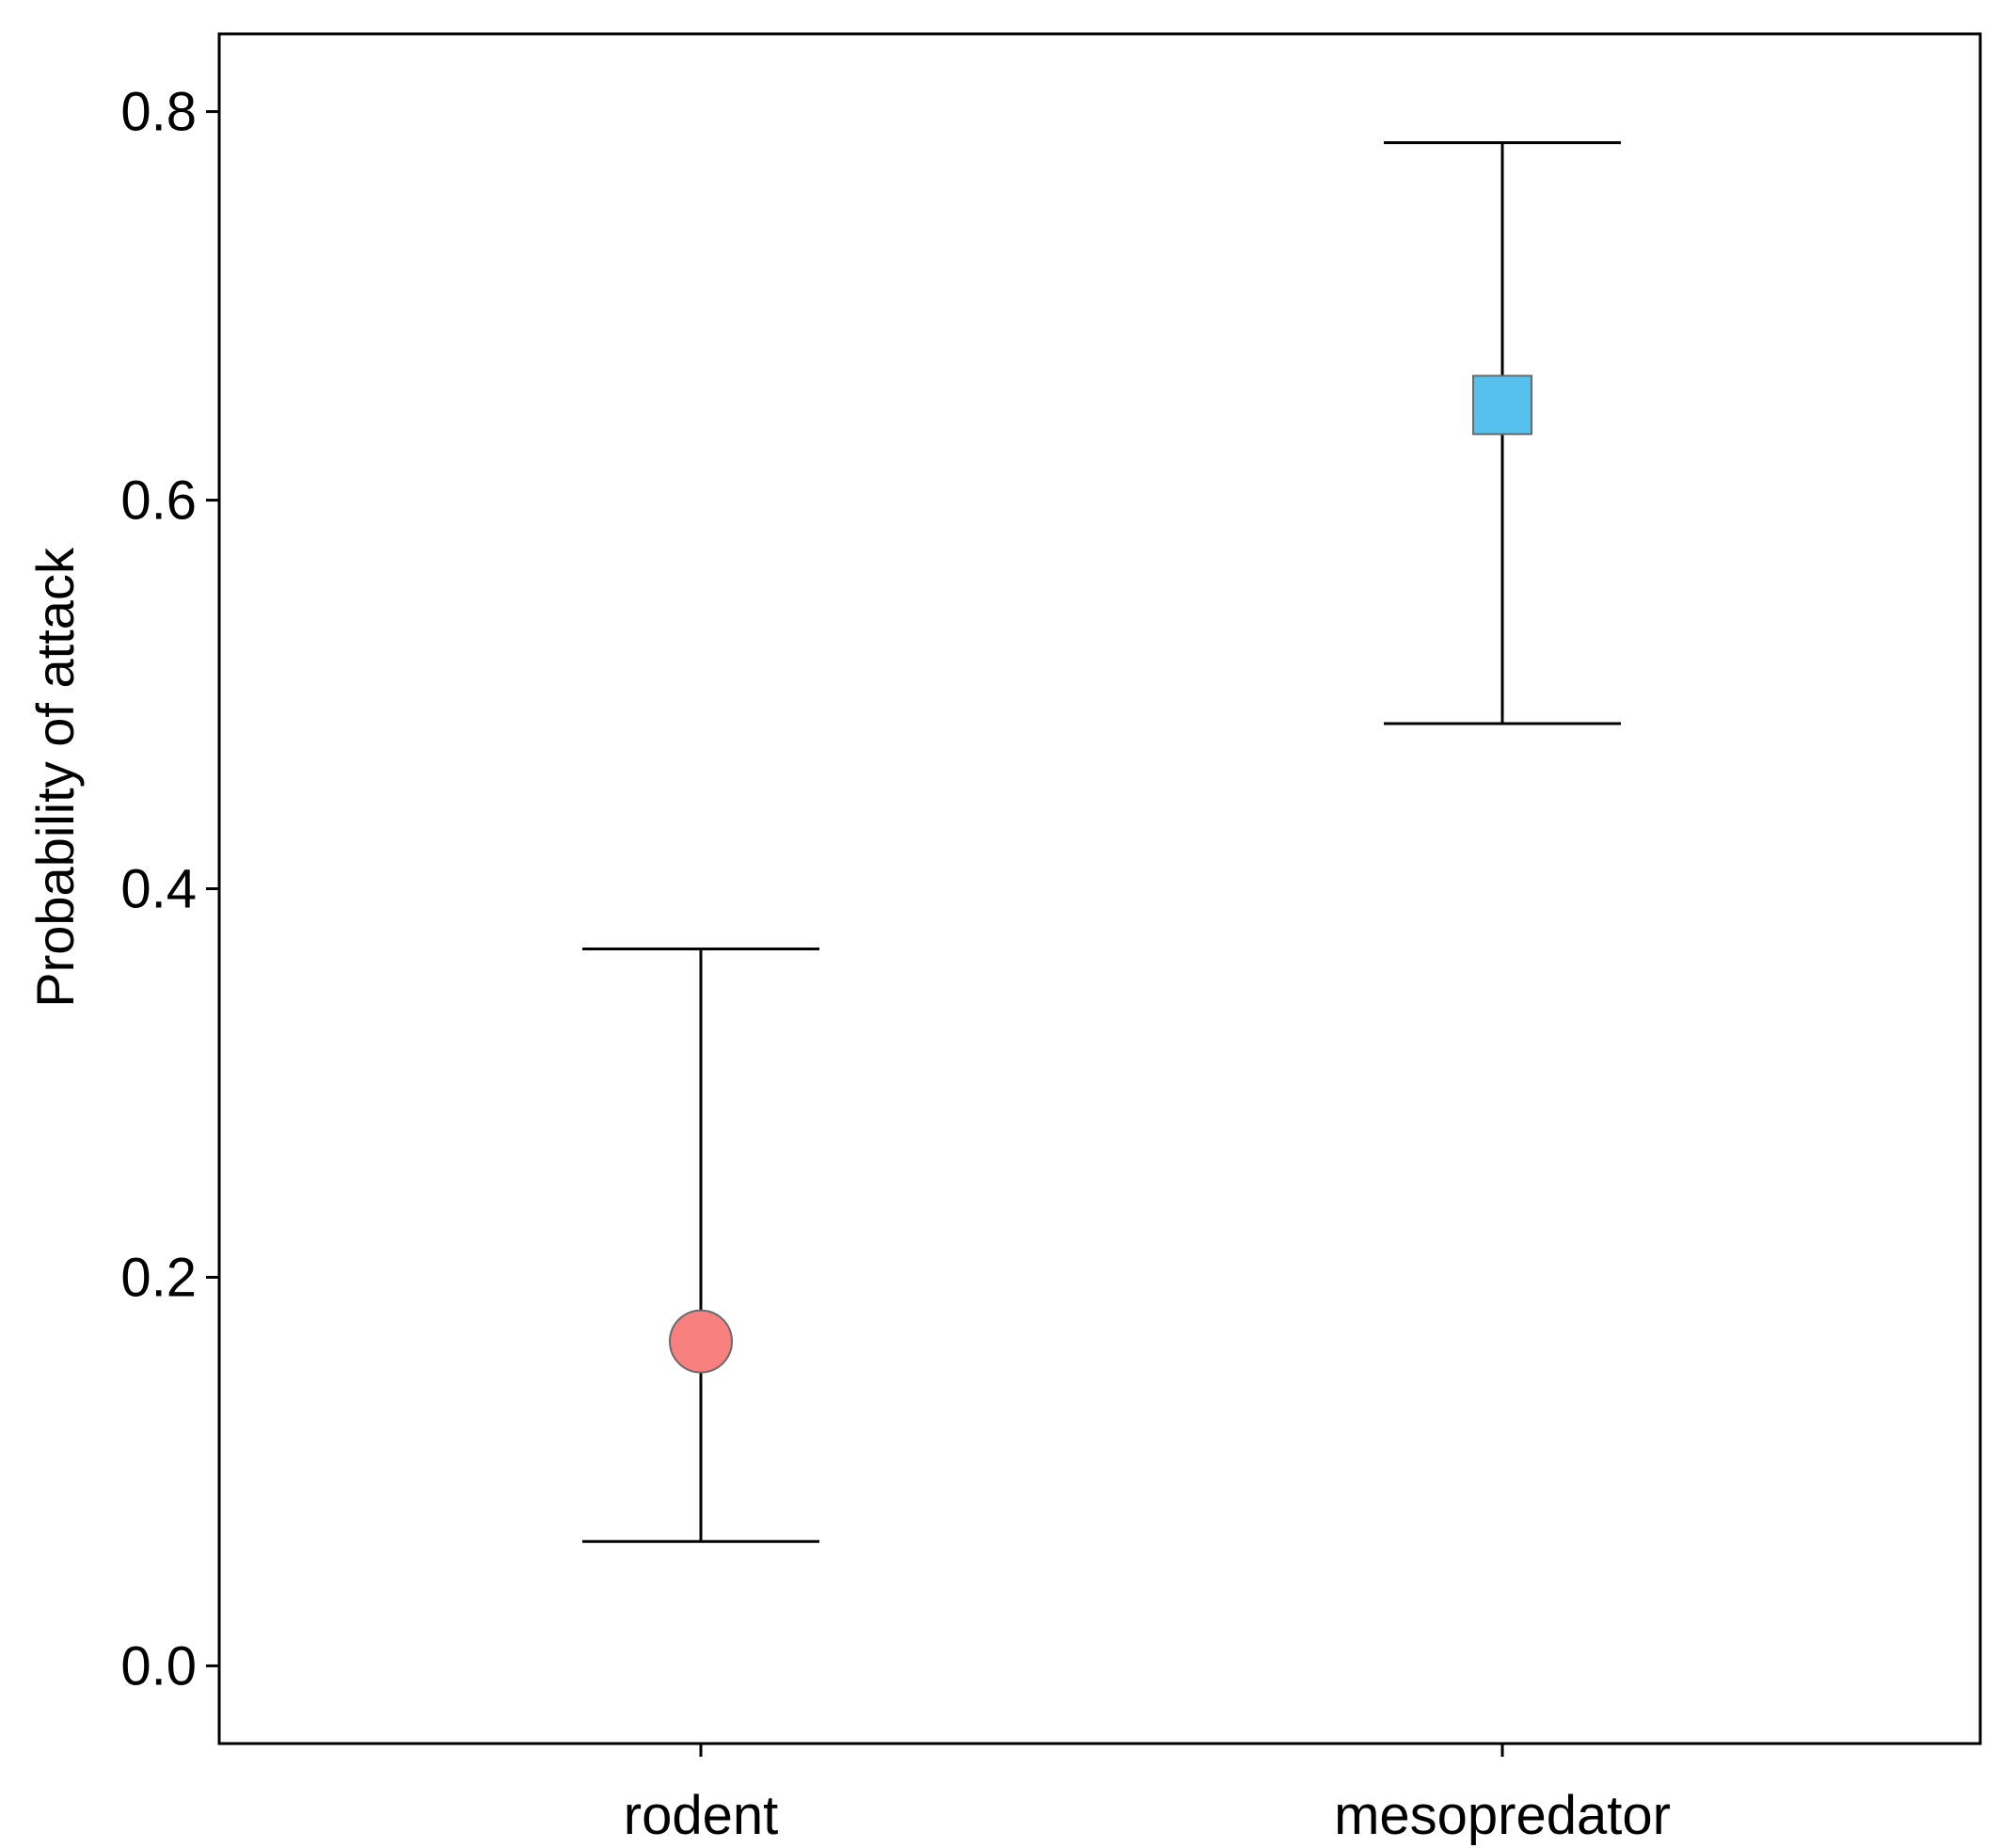 The width and height of the screenshot is (2016, 1848). I want to click on y-tick-label: 0.0, so click(159, 1666).